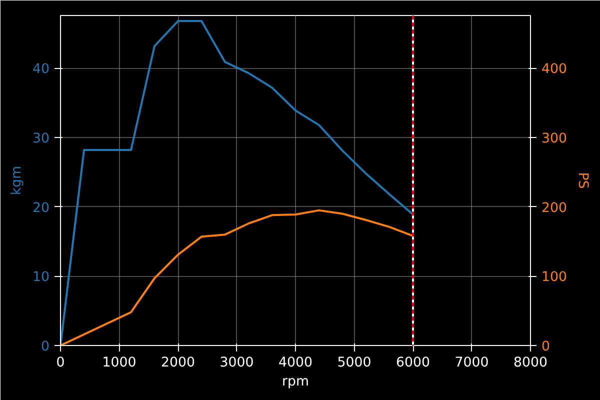  I want to click on y-tick-label: 10, so click(41, 278).